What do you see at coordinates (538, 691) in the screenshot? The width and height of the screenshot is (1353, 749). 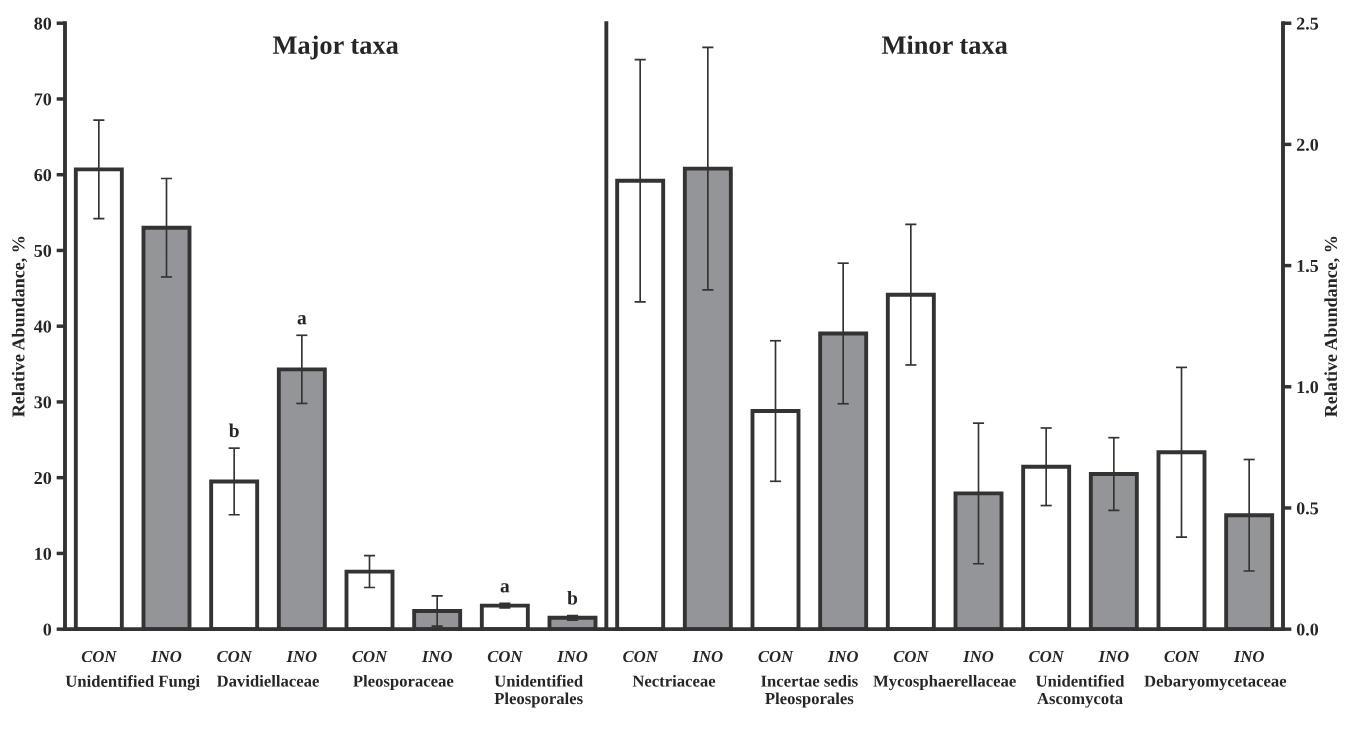 I see `x-tick-label: Unidentified Pleosporales` at bounding box center [538, 691].